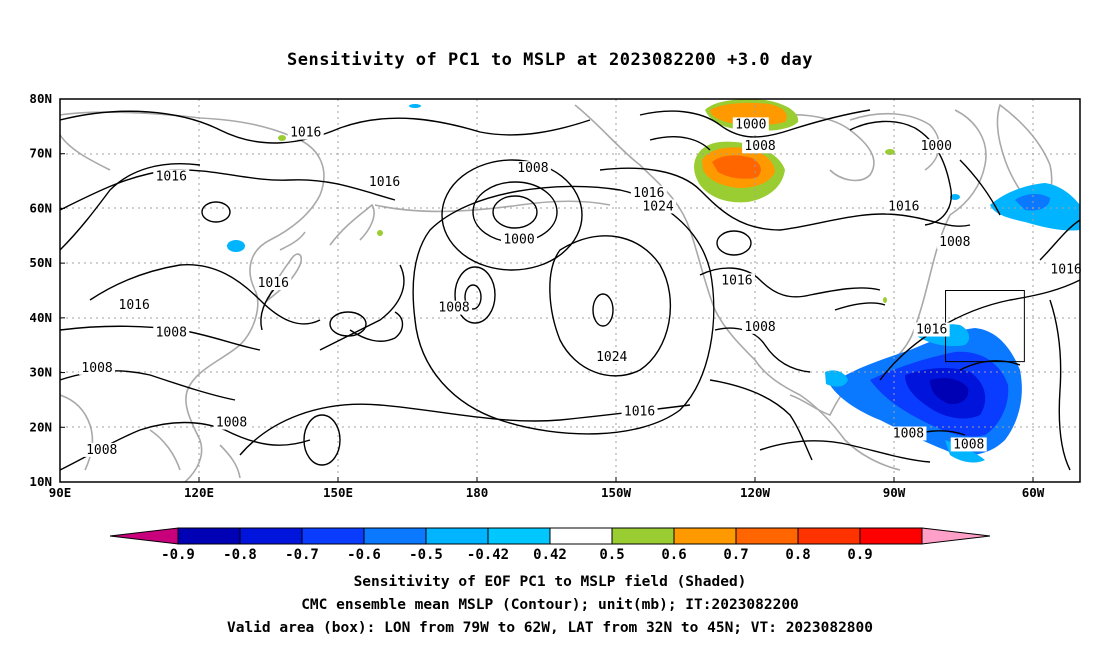 This screenshot has width=1100, height=650. I want to click on colorbar-label: -0.8, so click(240, 555).